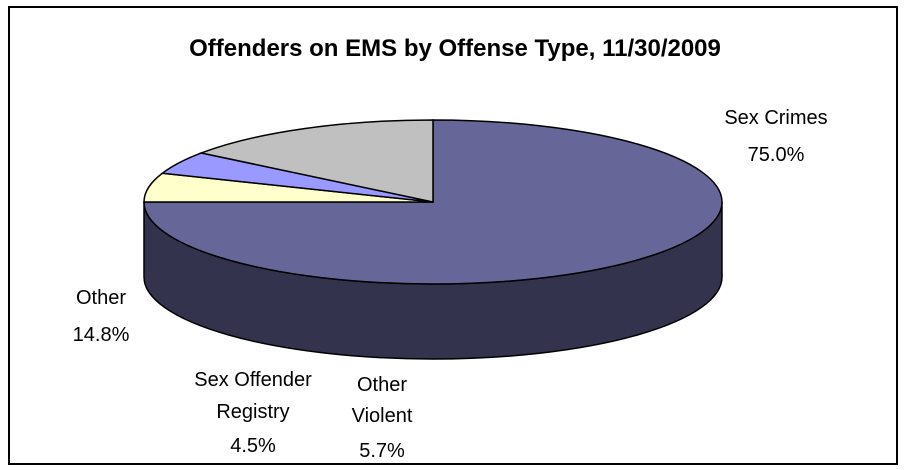  I want to click on slice-name-sex-crimes: Sex Crimes, so click(775, 118).